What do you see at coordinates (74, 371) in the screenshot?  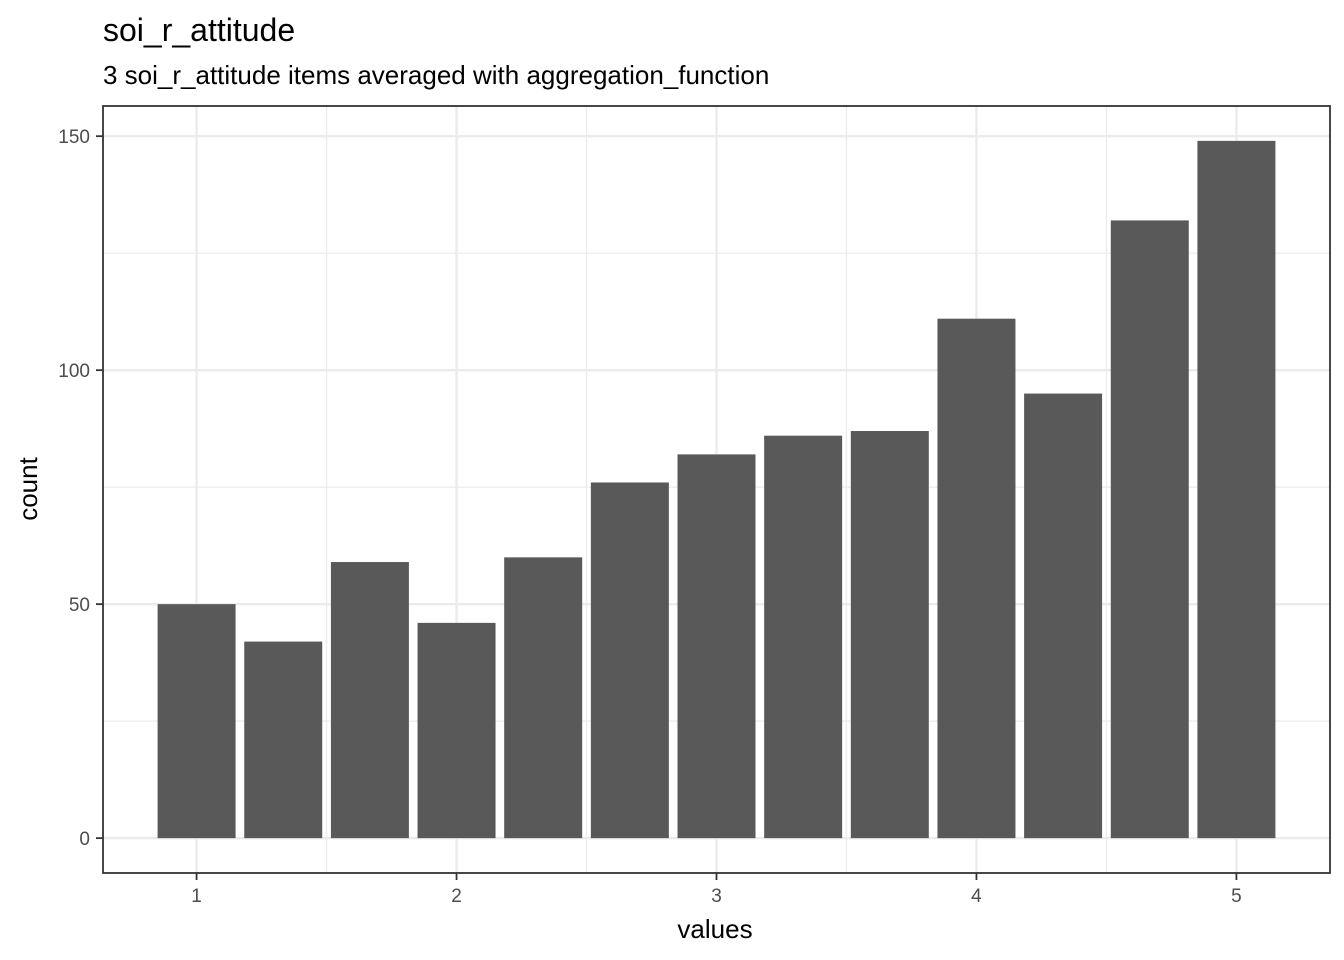 I see `y-tick-label: 100` at bounding box center [74, 371].